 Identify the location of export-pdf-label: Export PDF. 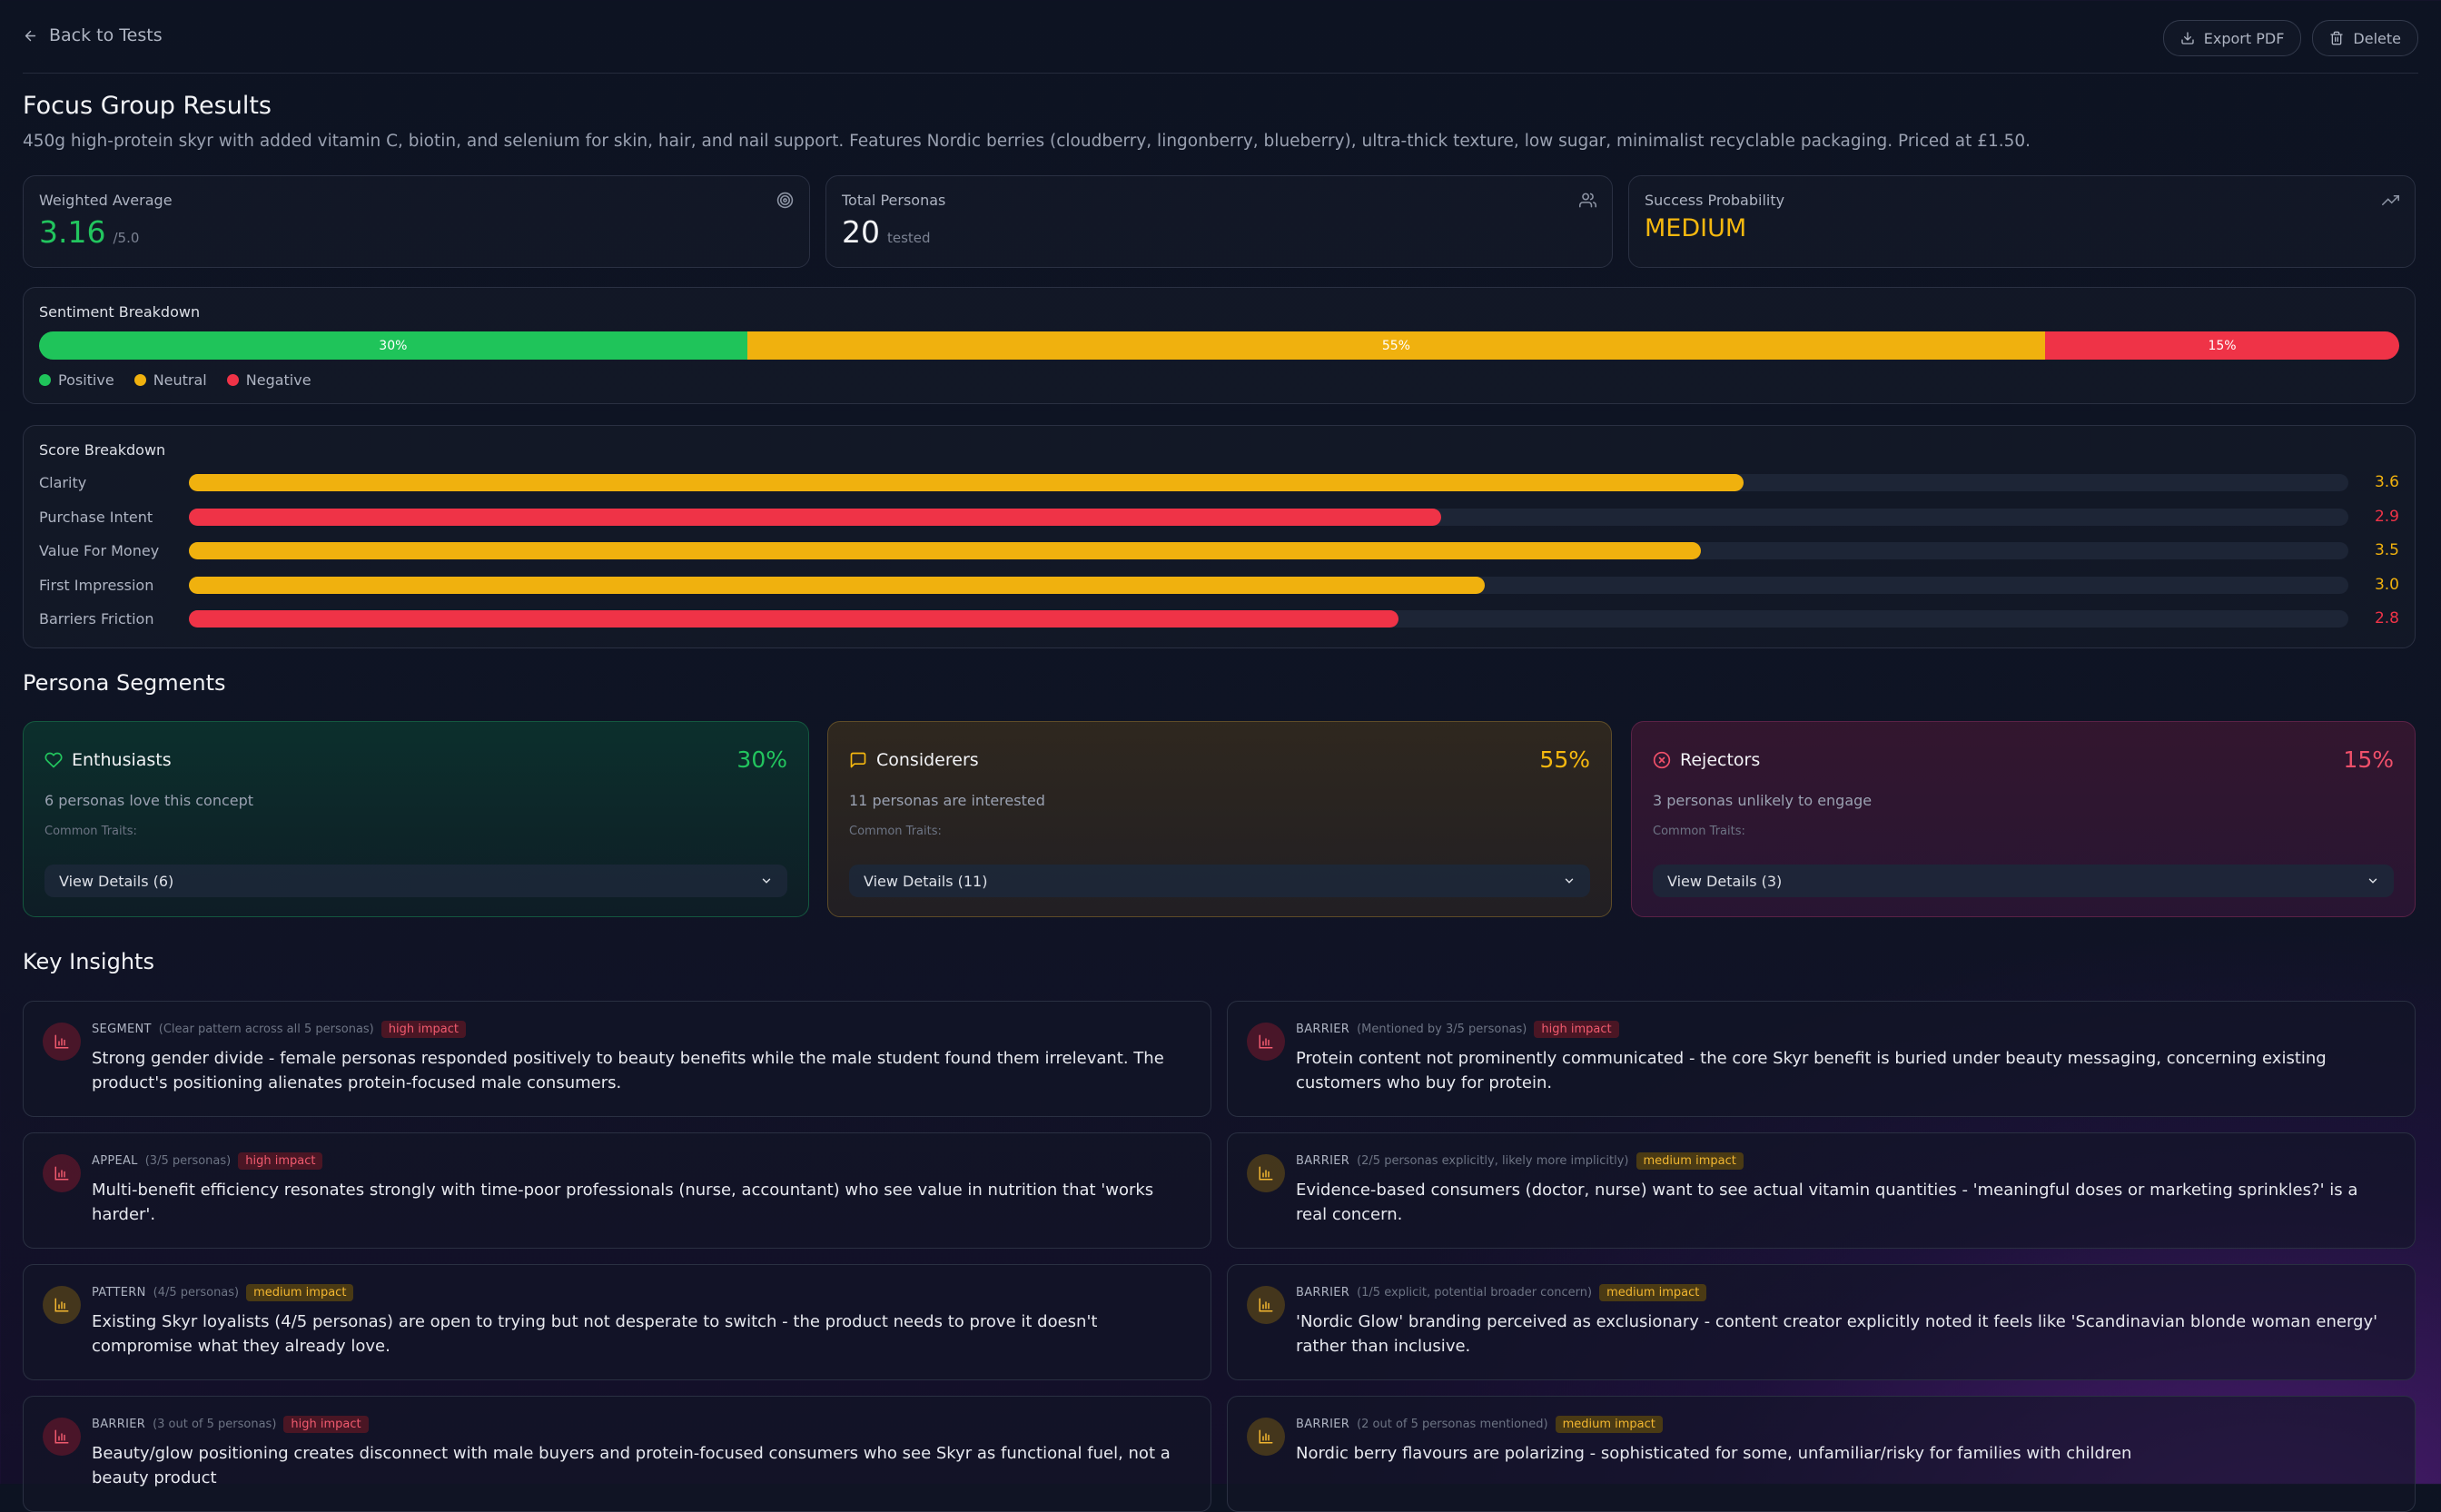
(2244, 38).